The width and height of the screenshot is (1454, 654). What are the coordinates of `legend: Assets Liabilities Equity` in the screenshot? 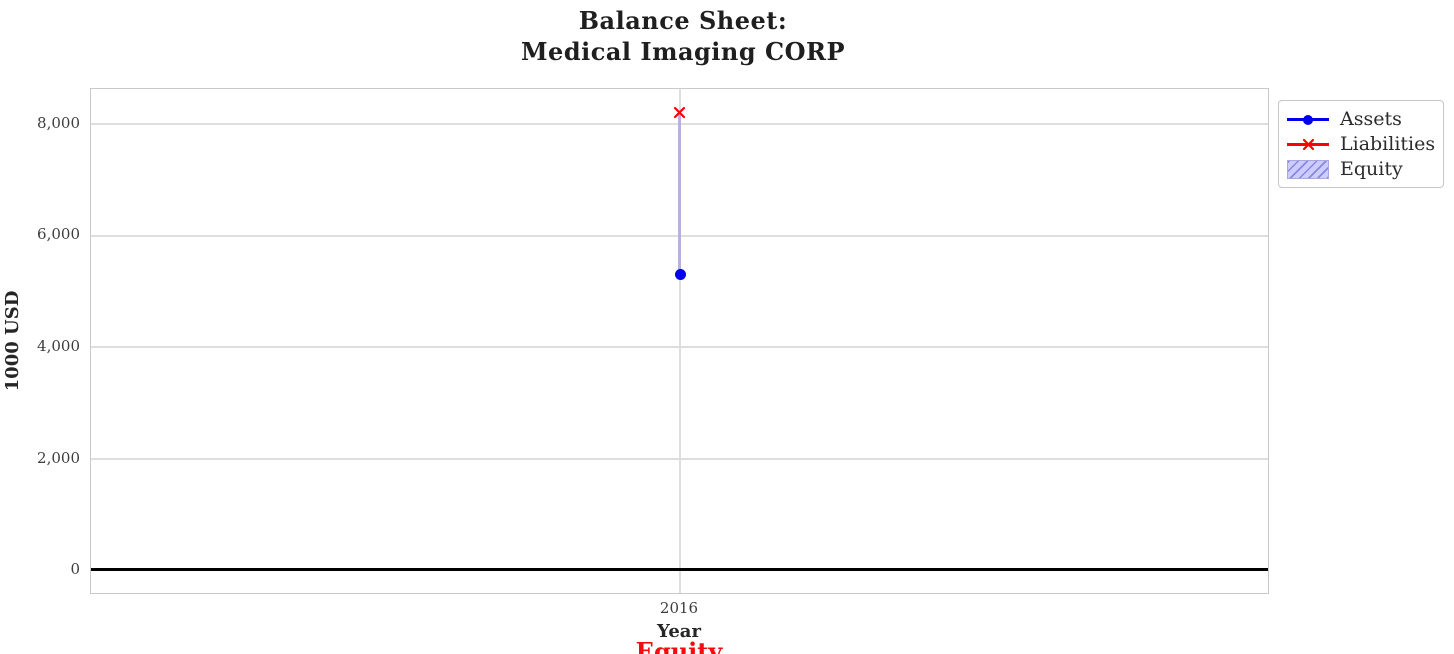 It's located at (1361, 144).